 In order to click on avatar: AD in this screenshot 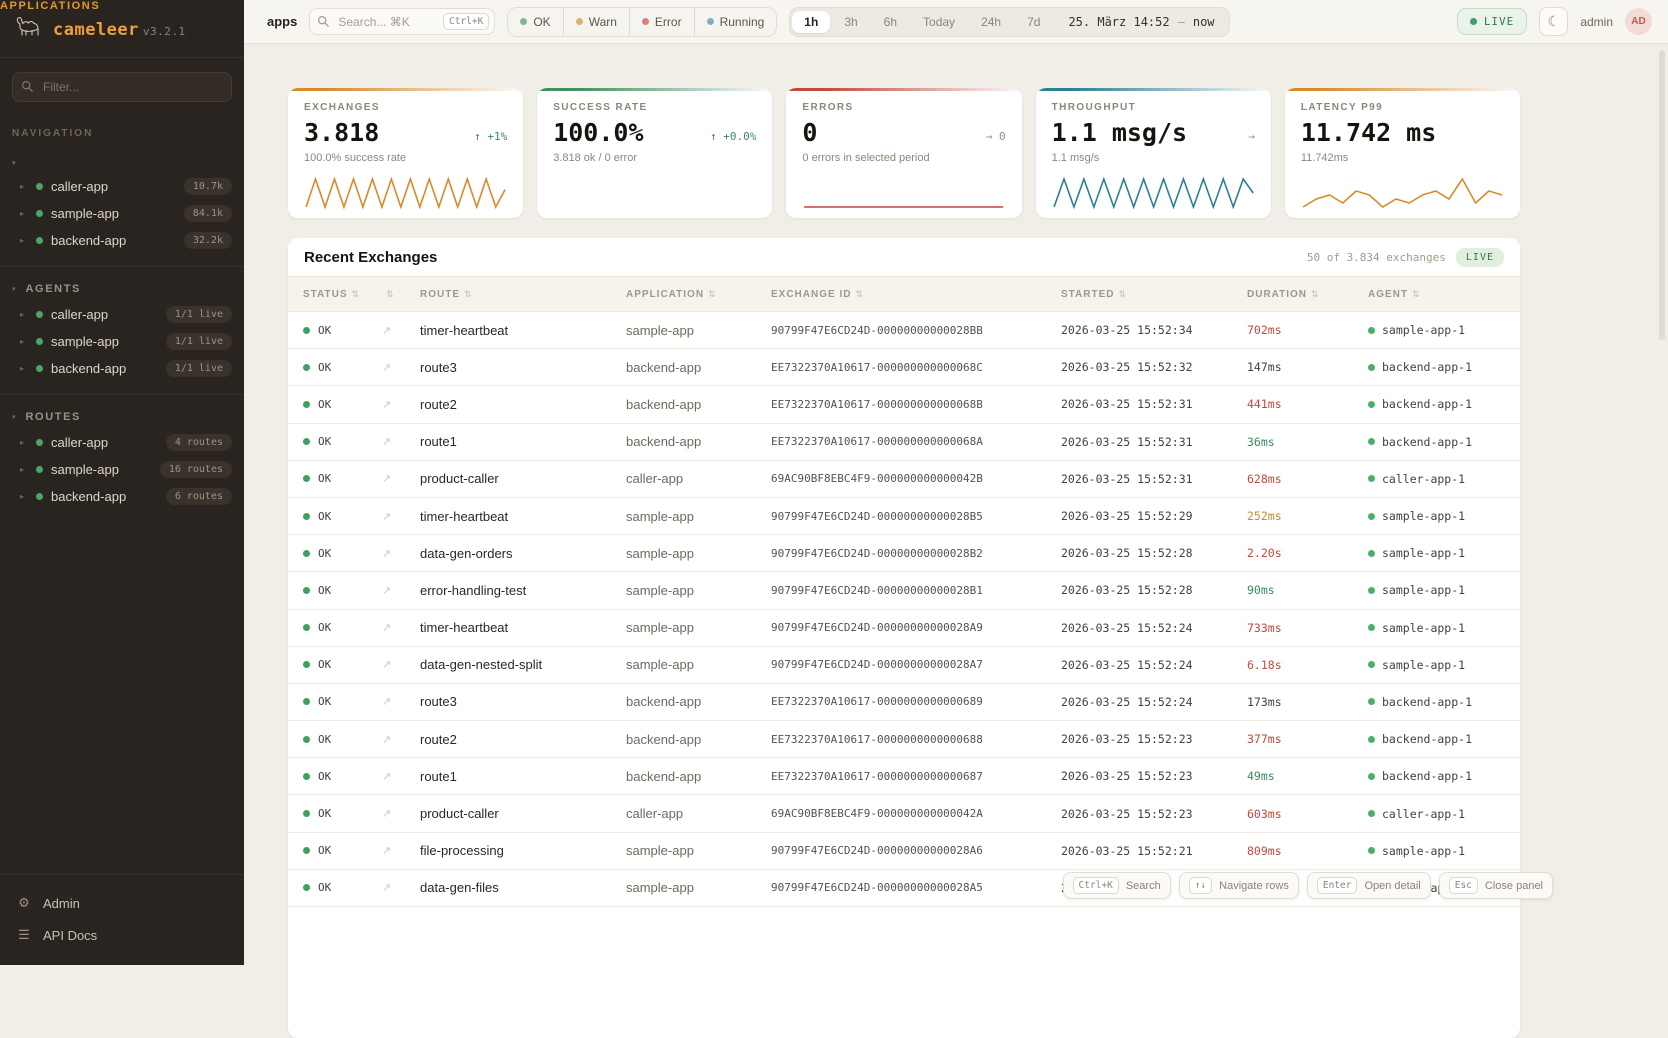, I will do `click(1638, 21)`.